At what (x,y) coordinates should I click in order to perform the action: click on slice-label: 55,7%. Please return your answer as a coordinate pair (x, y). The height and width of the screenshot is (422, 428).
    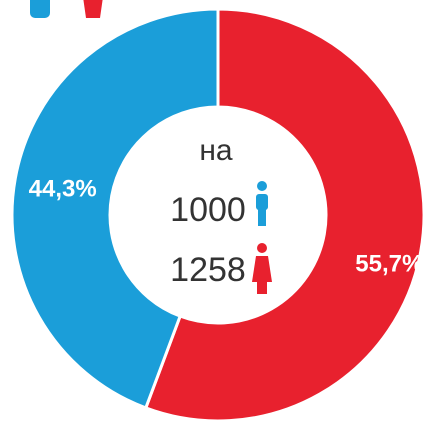
    Looking at the image, I should click on (389, 263).